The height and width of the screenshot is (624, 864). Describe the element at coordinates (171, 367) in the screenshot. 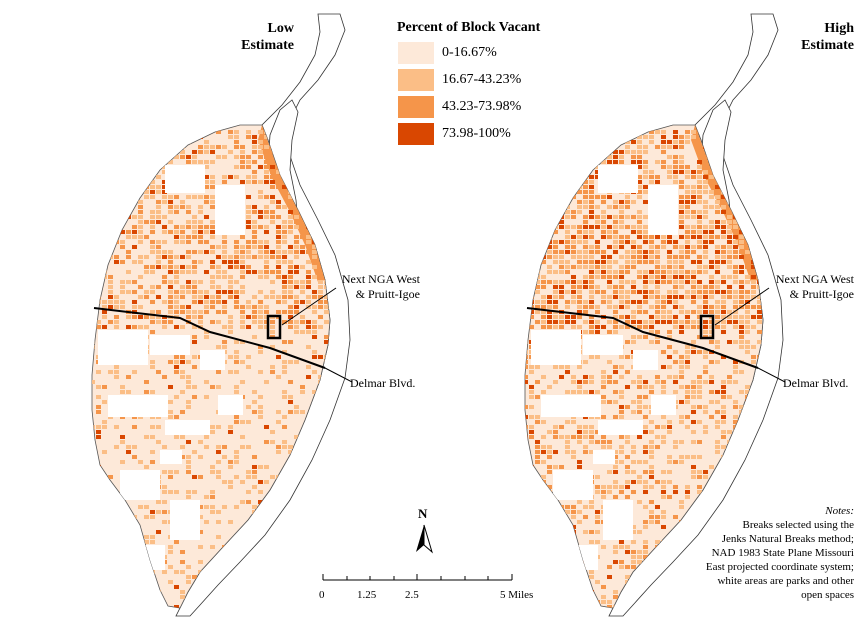

I see `parks-left` at that location.